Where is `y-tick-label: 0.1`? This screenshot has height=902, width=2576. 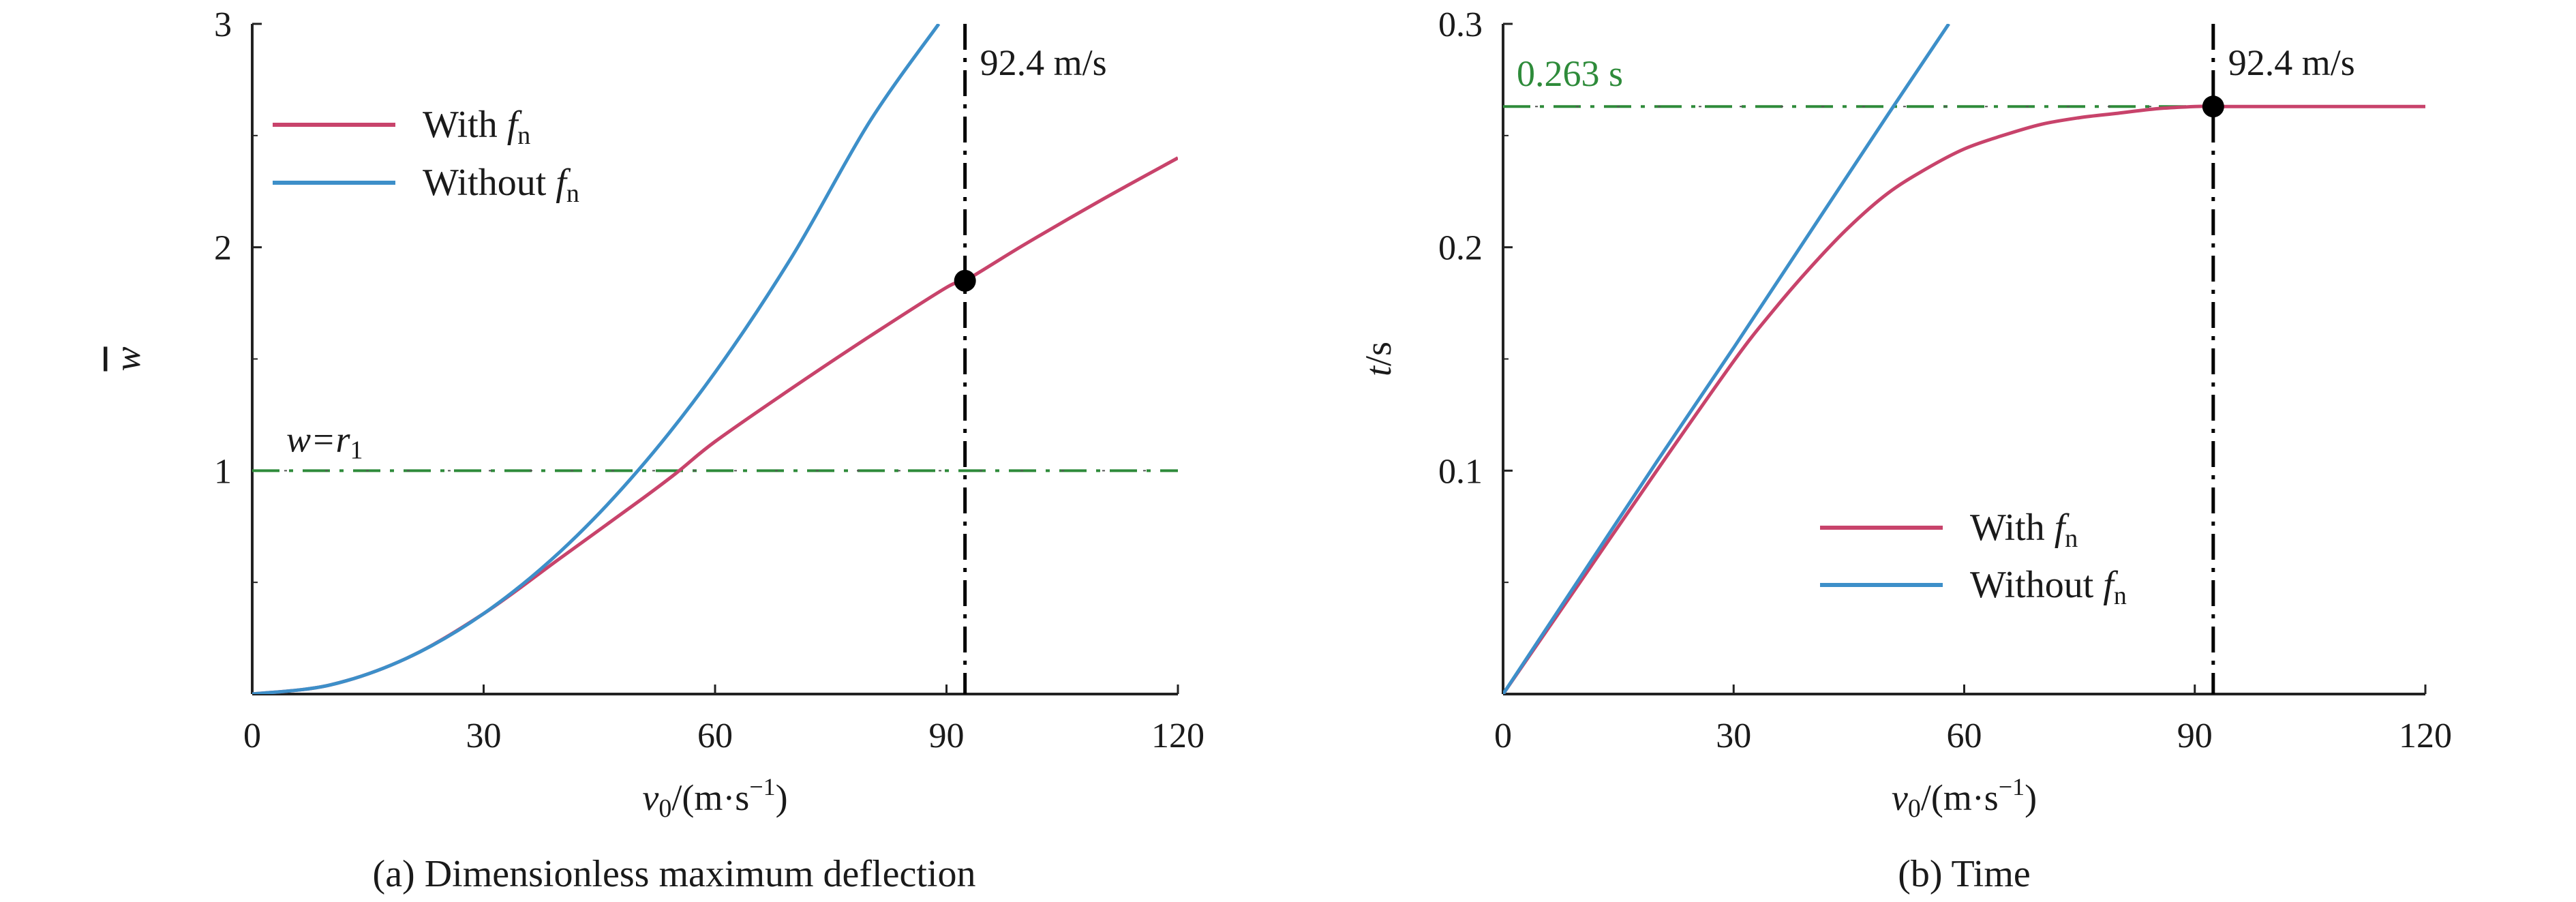
y-tick-label: 0.1 is located at coordinates (1461, 472).